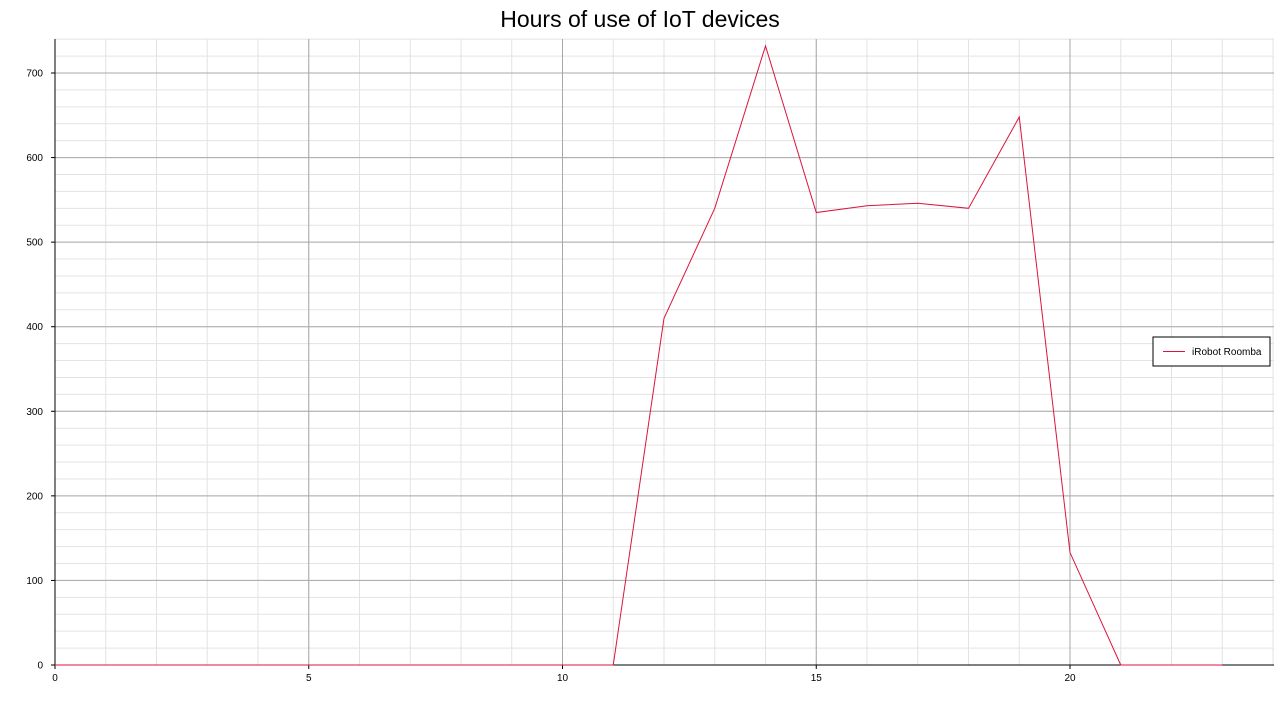 The width and height of the screenshot is (1280, 720). Describe the element at coordinates (34, 327) in the screenshot. I see `y-tick-label: 400` at that location.